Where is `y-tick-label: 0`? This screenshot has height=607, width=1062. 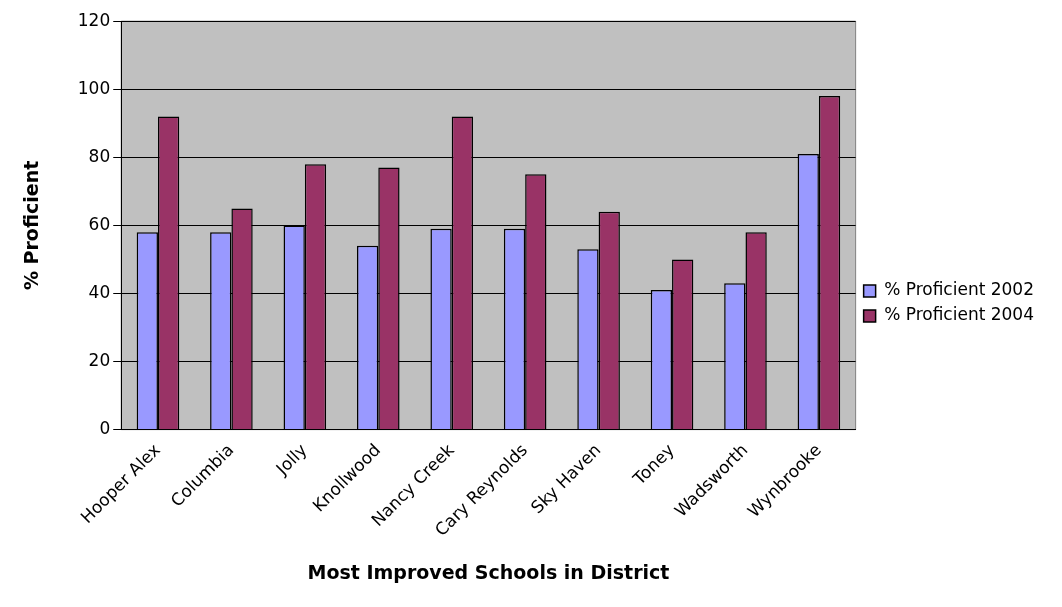
y-tick-label: 0 is located at coordinates (105, 428).